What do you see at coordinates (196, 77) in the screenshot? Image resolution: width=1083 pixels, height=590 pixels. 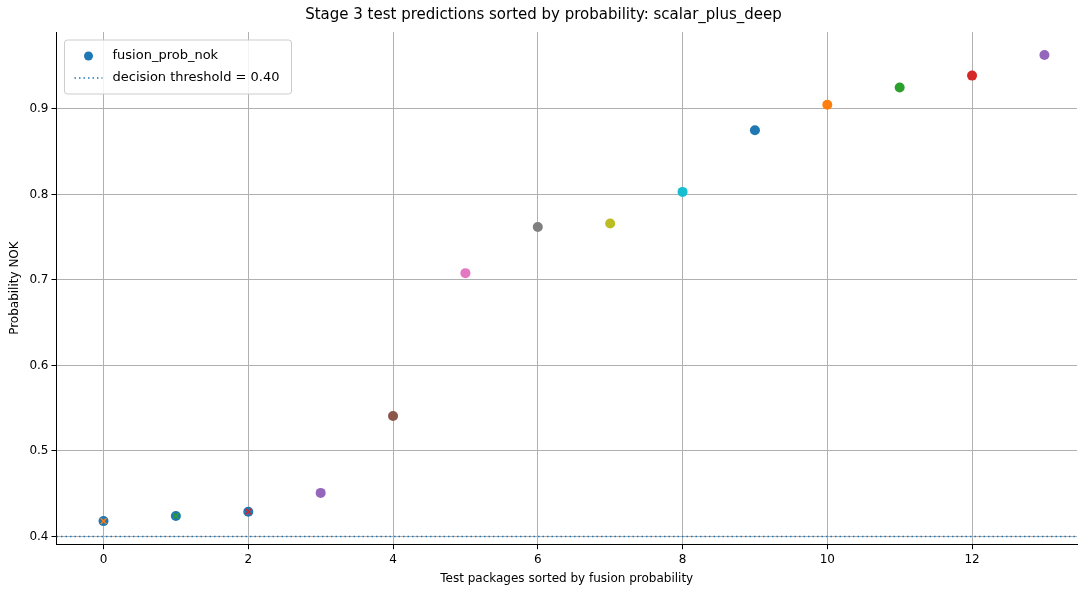 I see `legend-label: decision threshold = 0.40` at bounding box center [196, 77].